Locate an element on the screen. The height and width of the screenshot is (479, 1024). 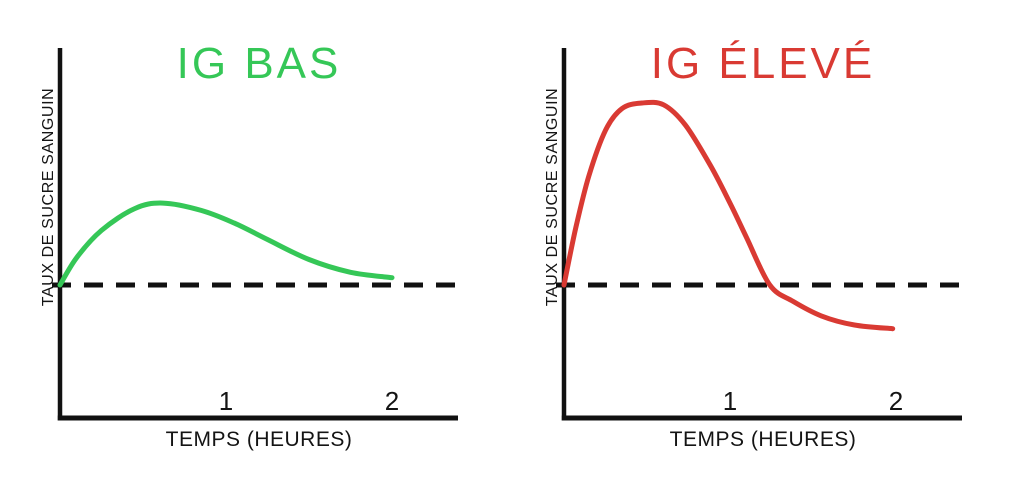
chart-title-high-gi: IG ÉLEVÉ is located at coordinates (763, 63).